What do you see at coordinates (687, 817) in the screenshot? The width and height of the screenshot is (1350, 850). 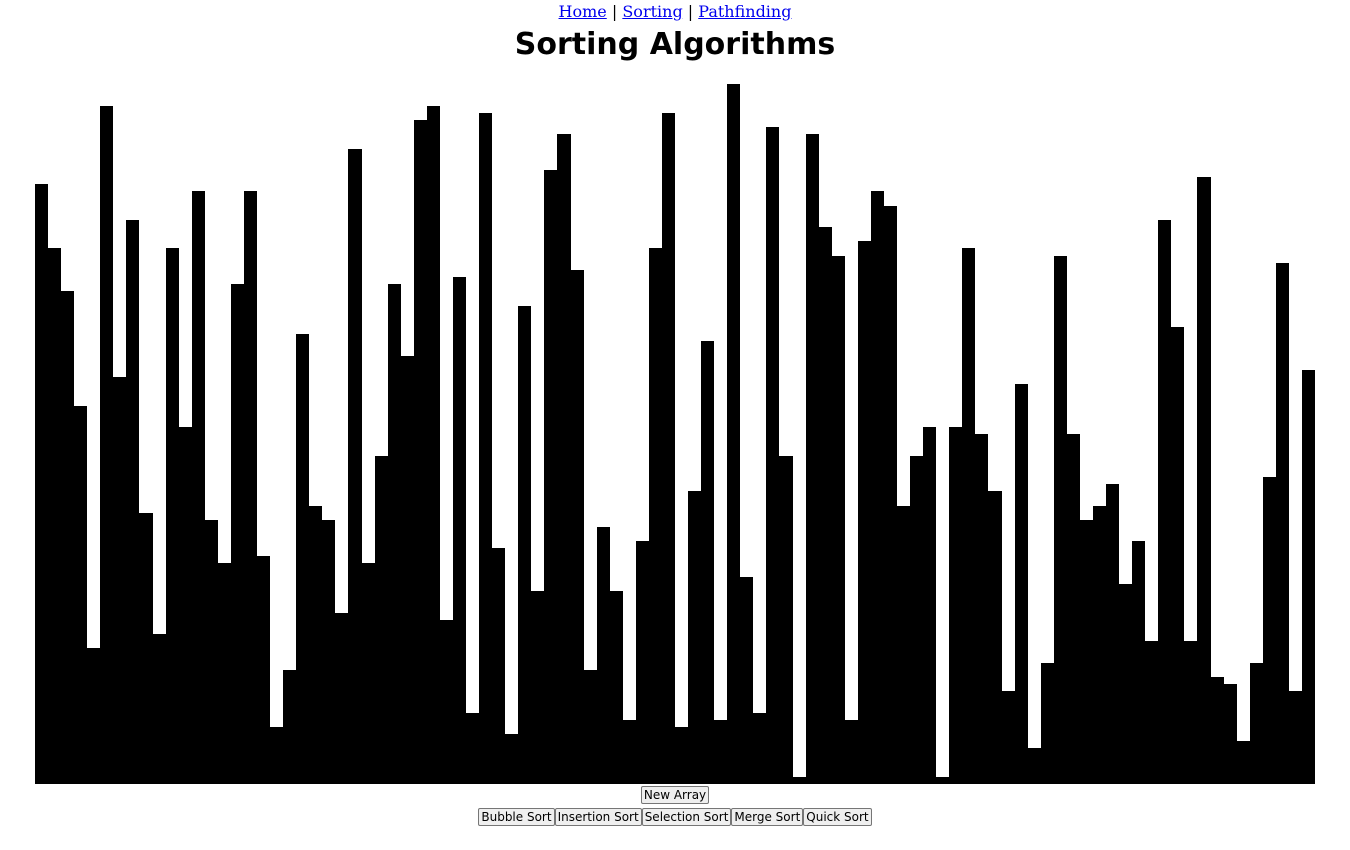 I see `selection-sort-button: Selection Sort` at bounding box center [687, 817].